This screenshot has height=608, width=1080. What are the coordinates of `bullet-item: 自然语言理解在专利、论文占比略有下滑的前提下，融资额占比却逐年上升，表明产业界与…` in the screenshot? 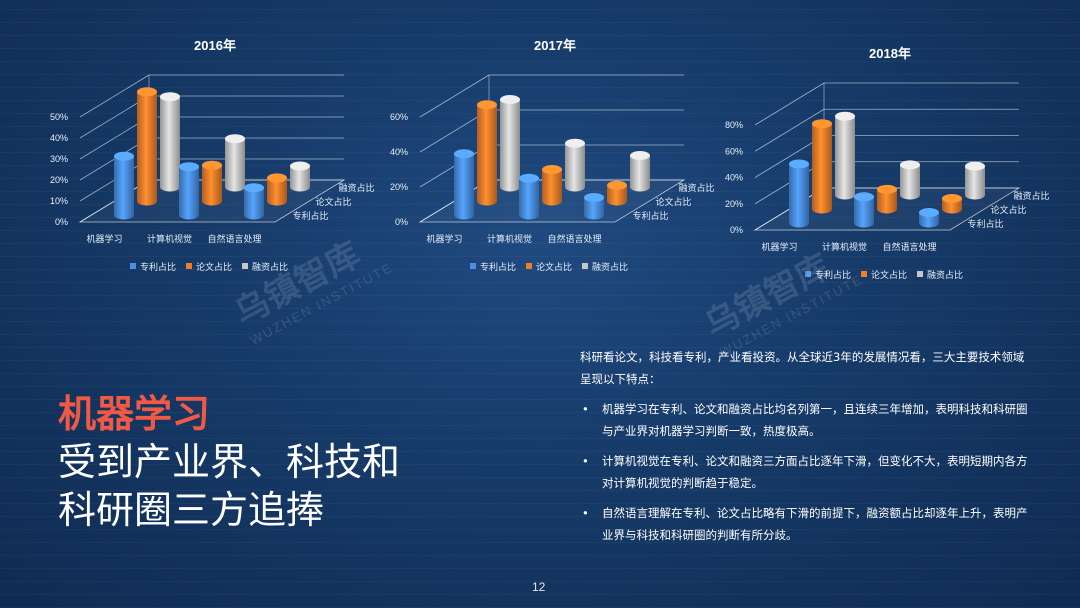 It's located at (805, 524).